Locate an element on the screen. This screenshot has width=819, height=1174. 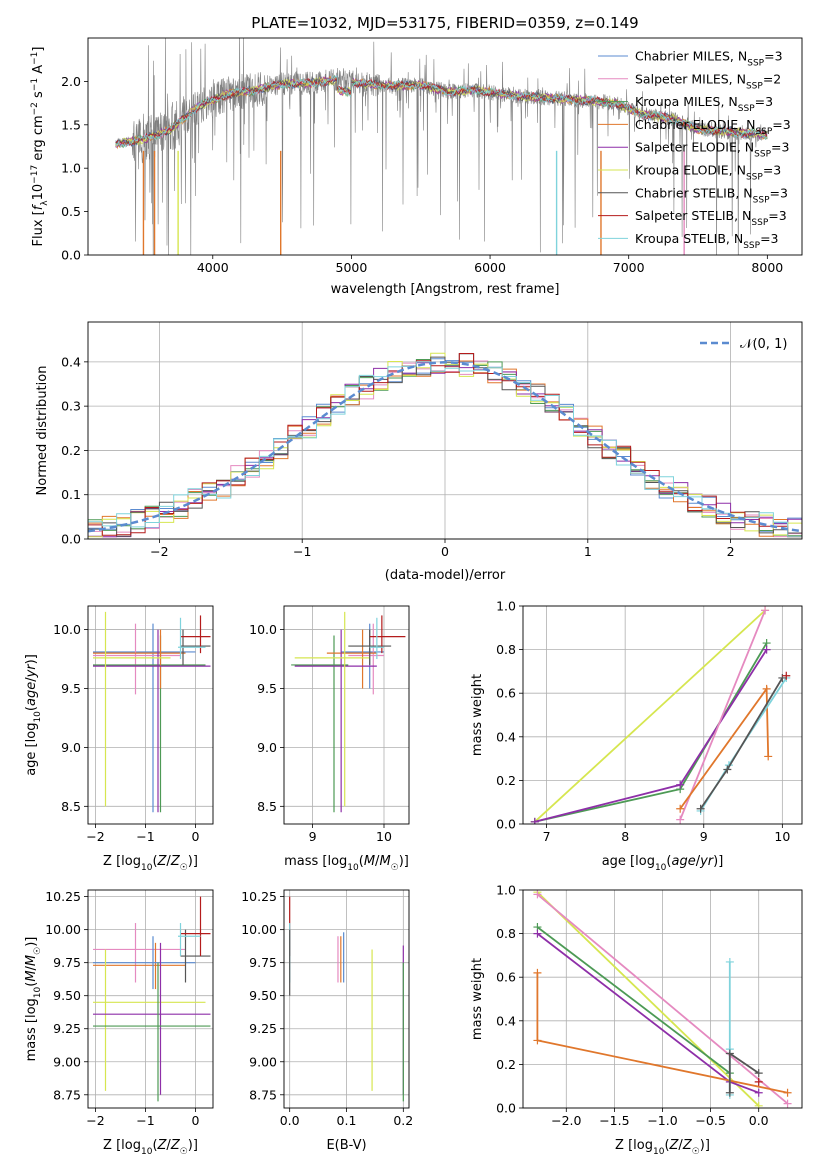
legend-entry: Kroupa MILES, NSSP=3 is located at coordinates (704, 104).